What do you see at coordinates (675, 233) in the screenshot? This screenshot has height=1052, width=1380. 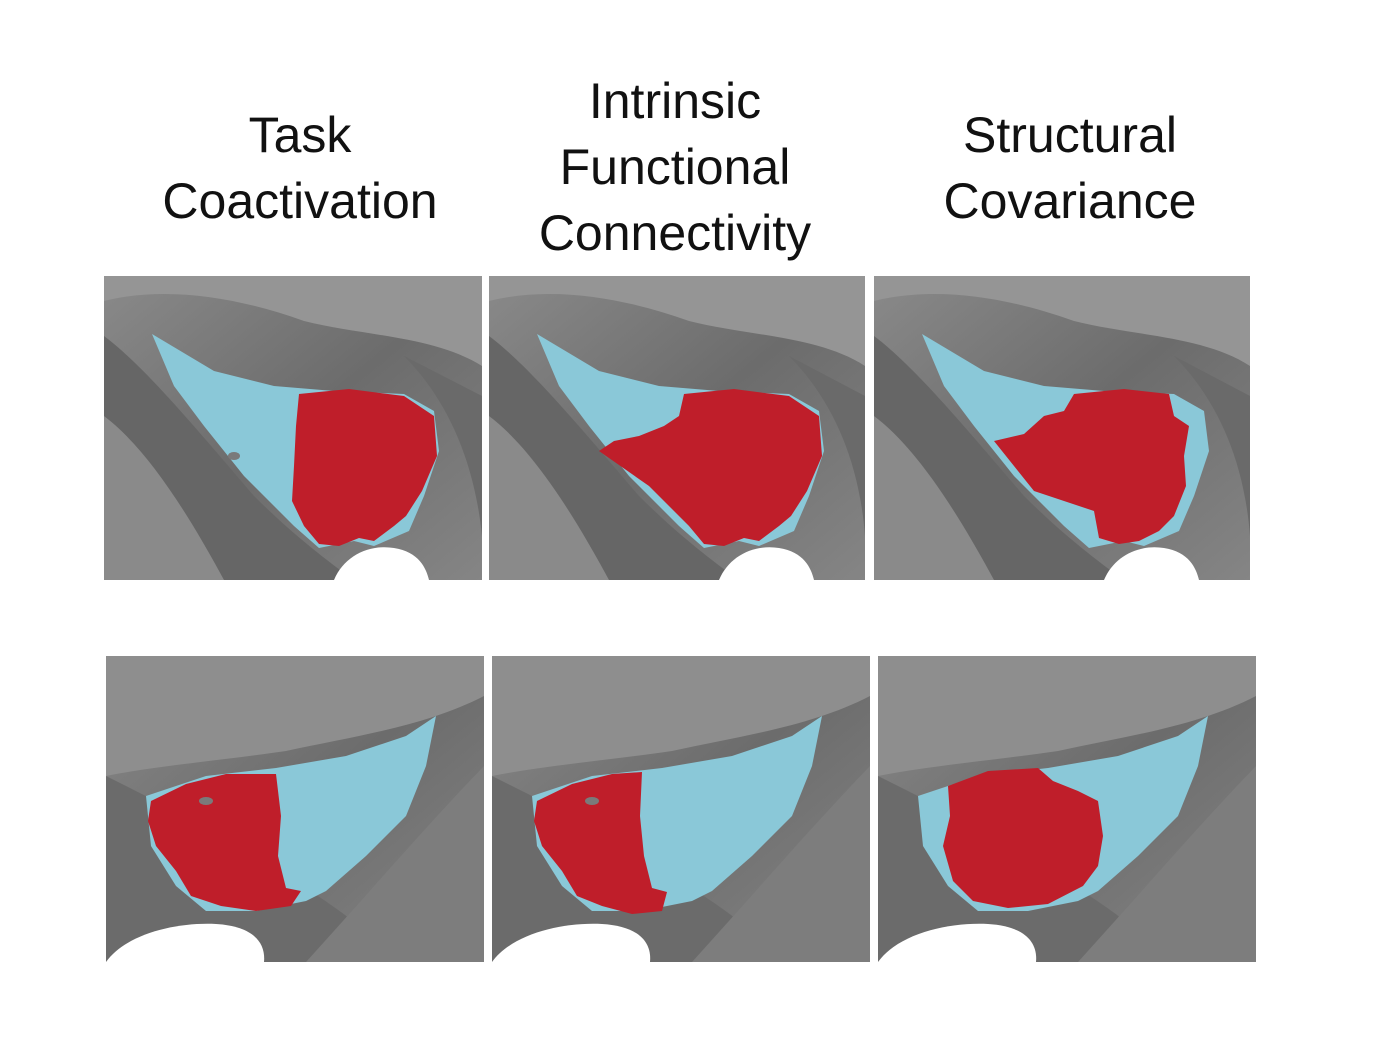 I see `title-line: Connectivity` at bounding box center [675, 233].